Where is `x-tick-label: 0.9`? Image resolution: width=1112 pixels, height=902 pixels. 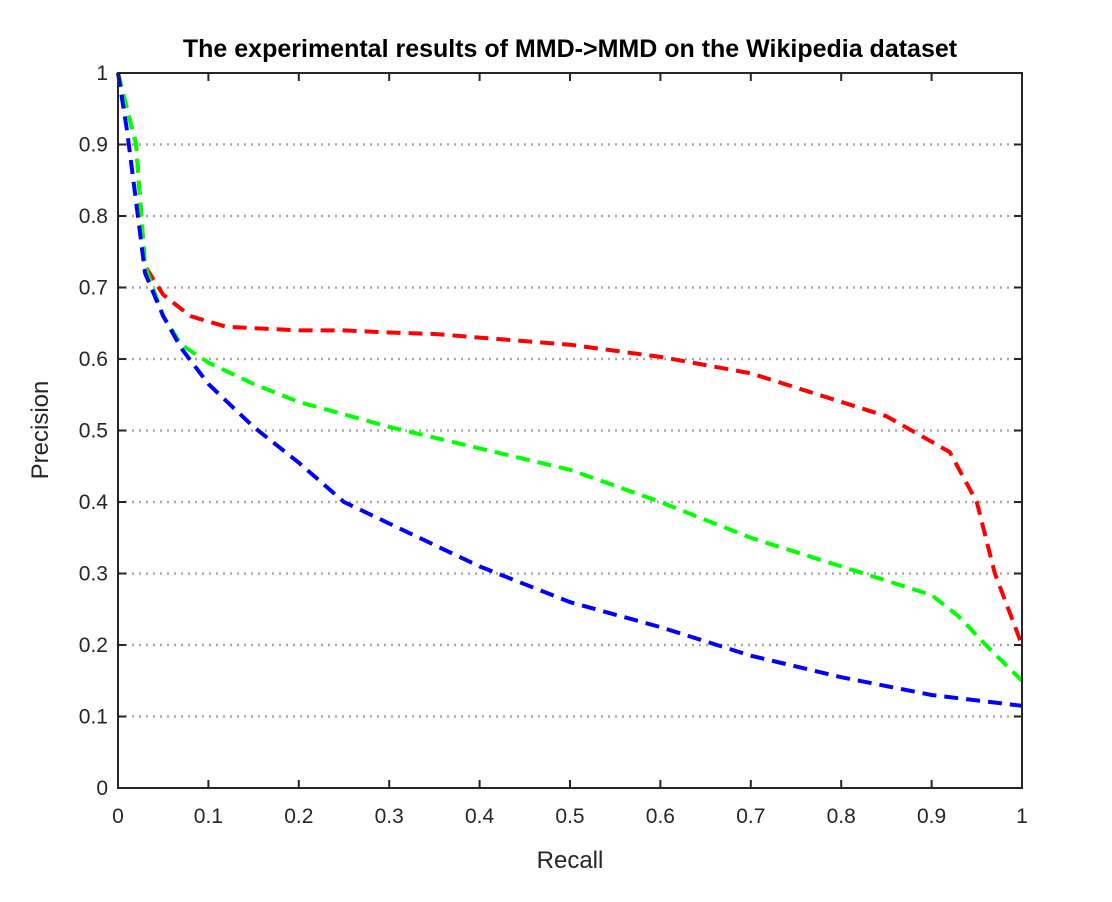 x-tick-label: 0.9 is located at coordinates (931, 816).